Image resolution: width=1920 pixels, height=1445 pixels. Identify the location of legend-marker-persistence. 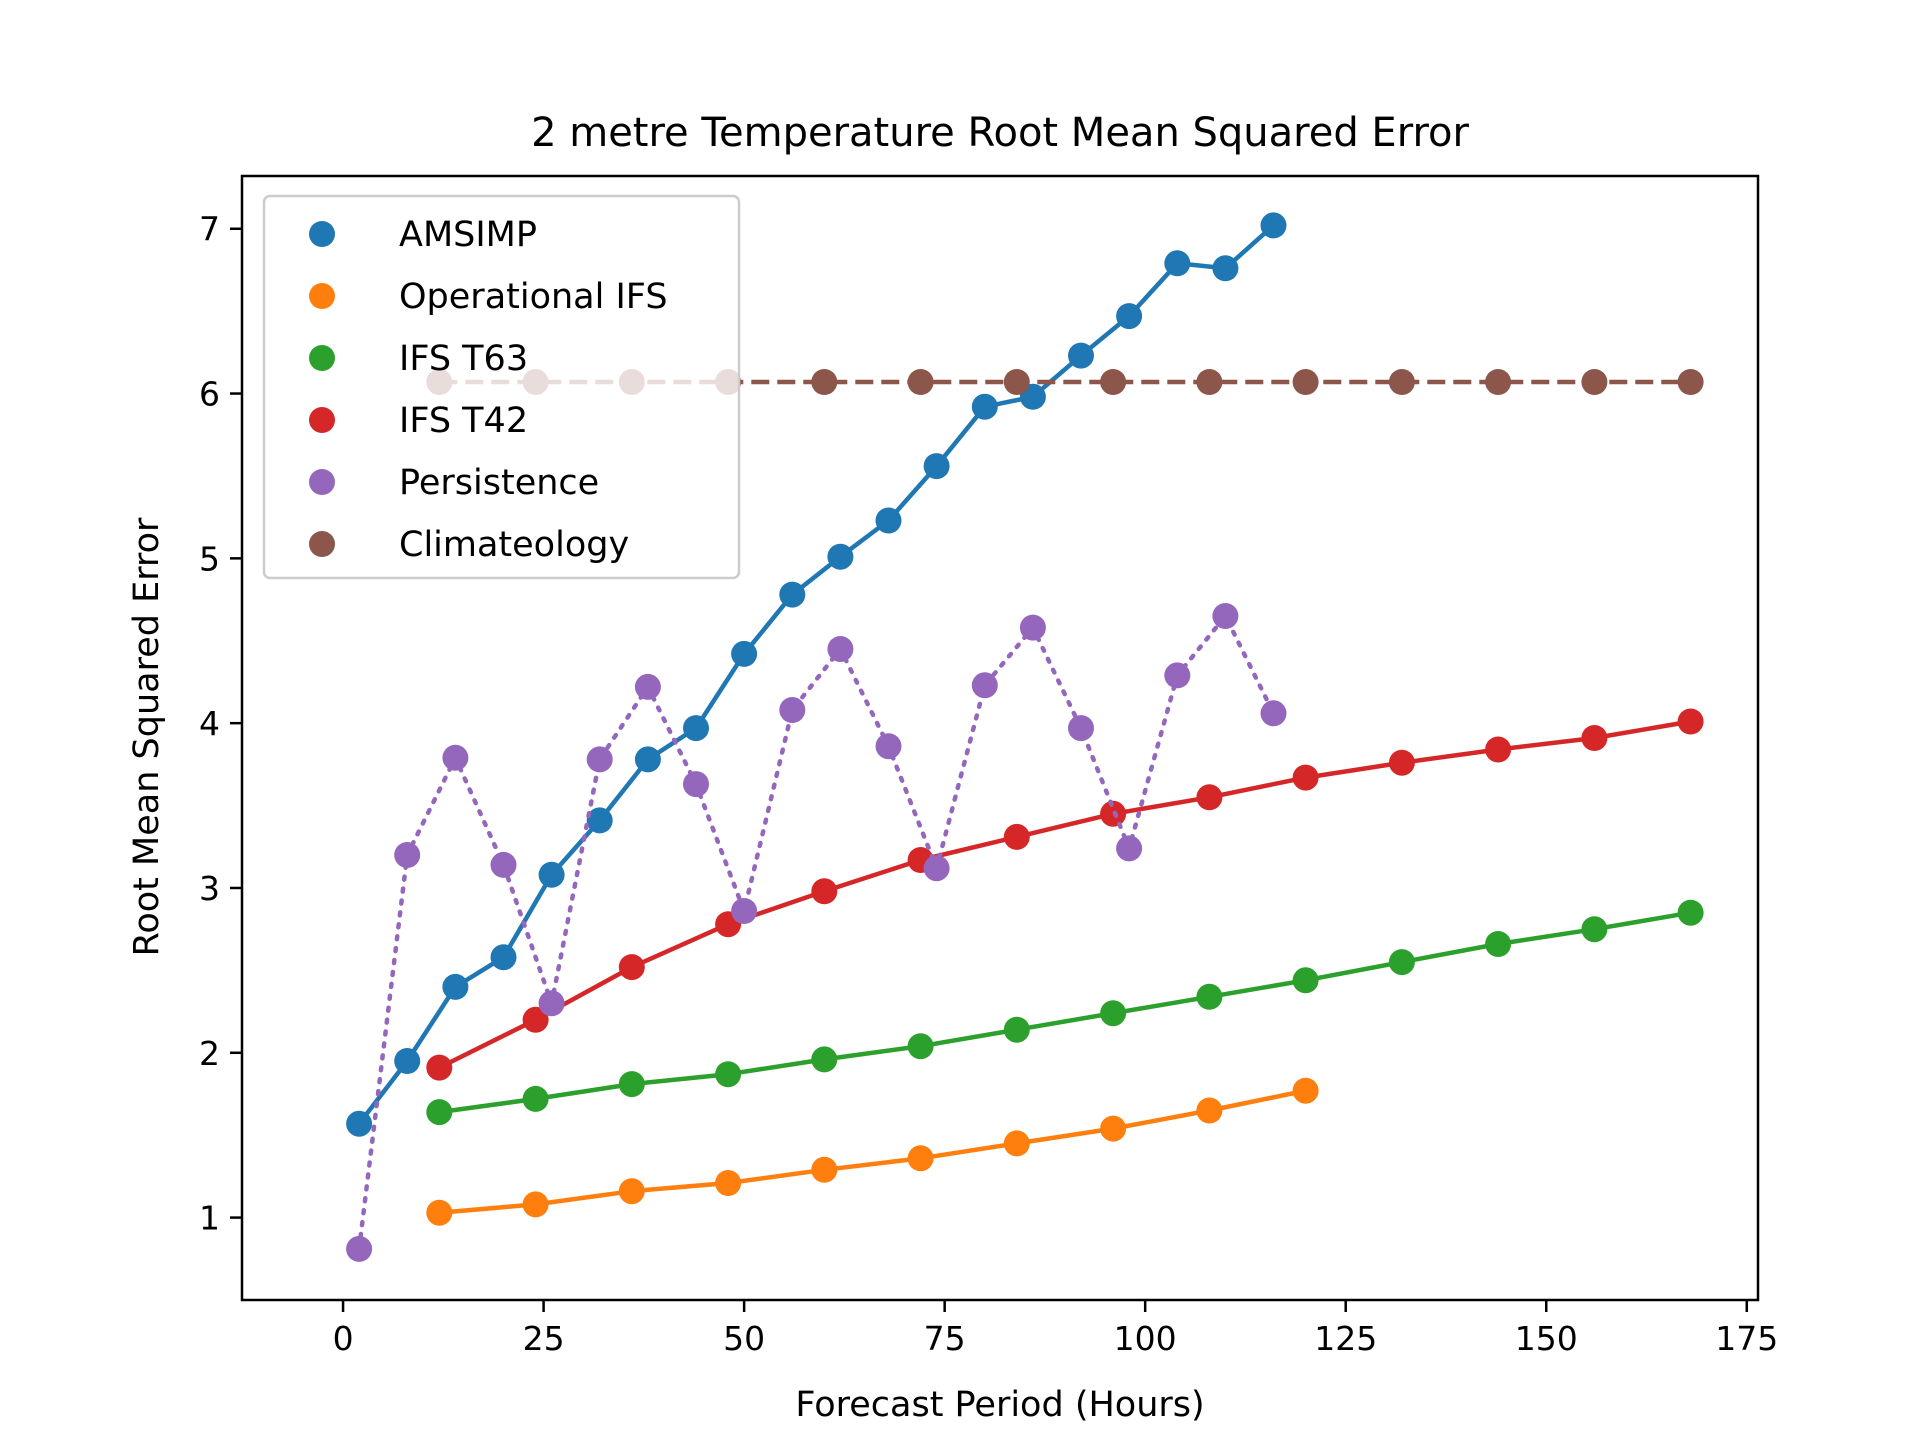
(322, 482).